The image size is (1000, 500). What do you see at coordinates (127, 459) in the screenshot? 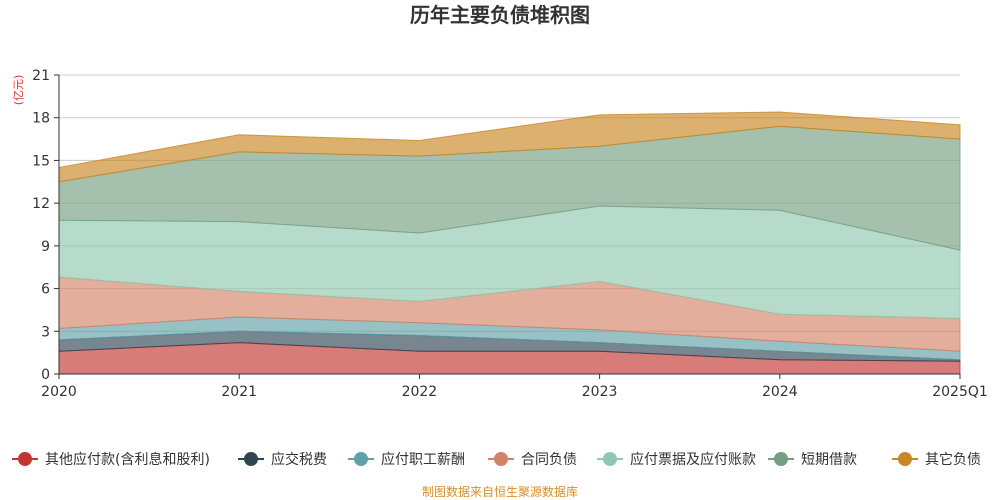
I see `legend-label: 其他应付款(含利息和股利)` at bounding box center [127, 459].